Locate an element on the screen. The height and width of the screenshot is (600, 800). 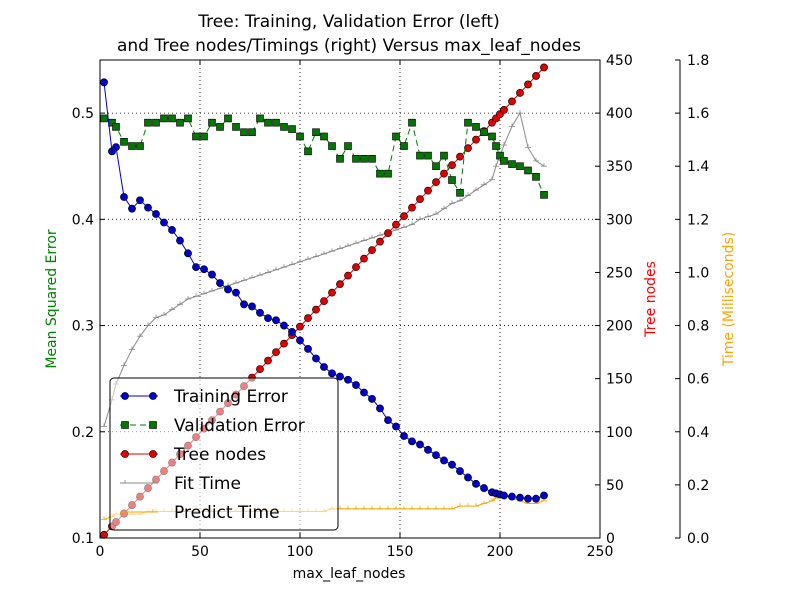
legend-marker-predict is located at coordinates (153, 511).